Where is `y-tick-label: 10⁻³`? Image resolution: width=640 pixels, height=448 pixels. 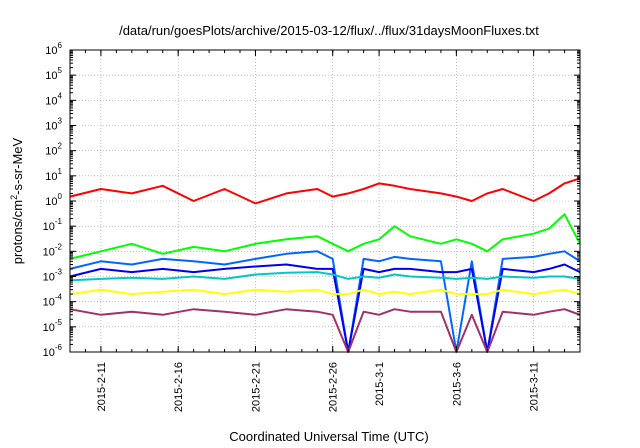
y-tick-label: 10⁻³ is located at coordinates (53, 276).